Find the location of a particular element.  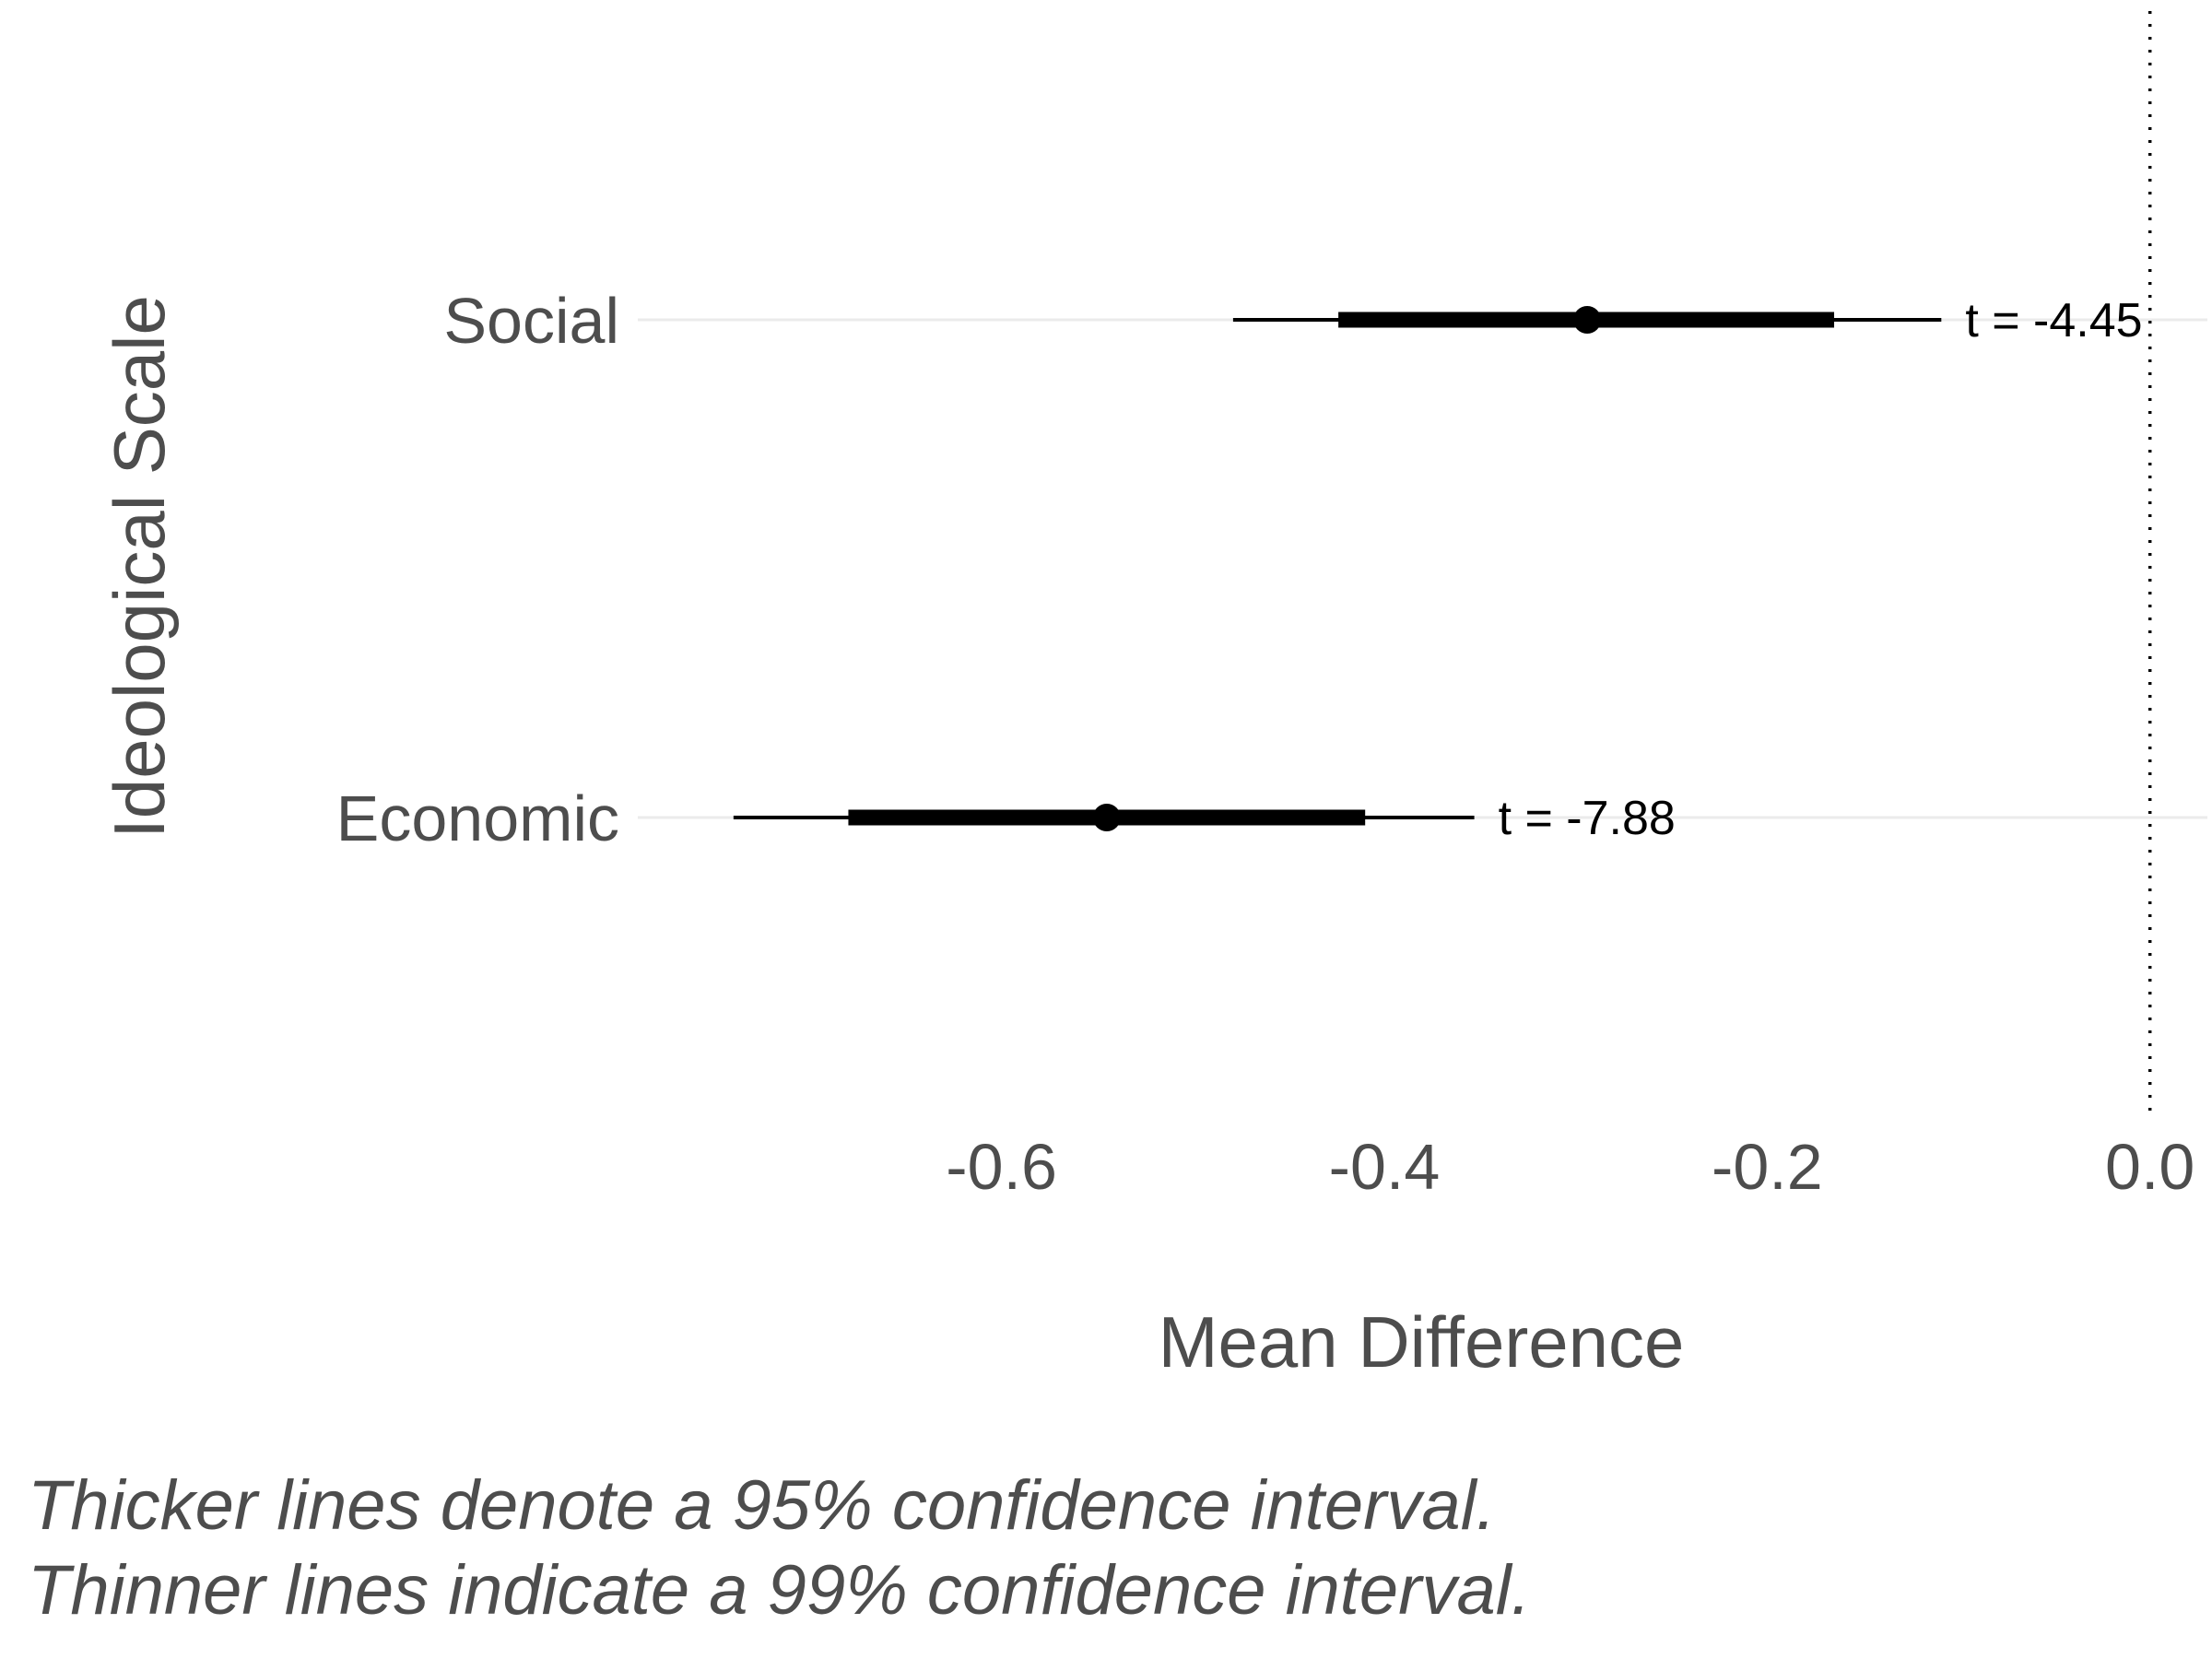

y-tick-label-social: Social is located at coordinates (531, 321).